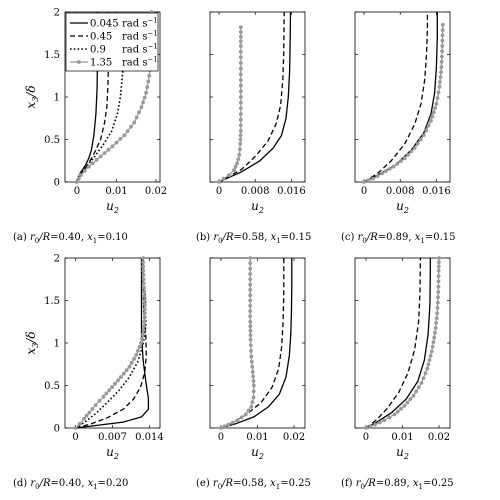 This screenshot has height=500, width=500. I want to click on panel-caption: (b) r0/R=0.58, x1=0.15, so click(253, 238).